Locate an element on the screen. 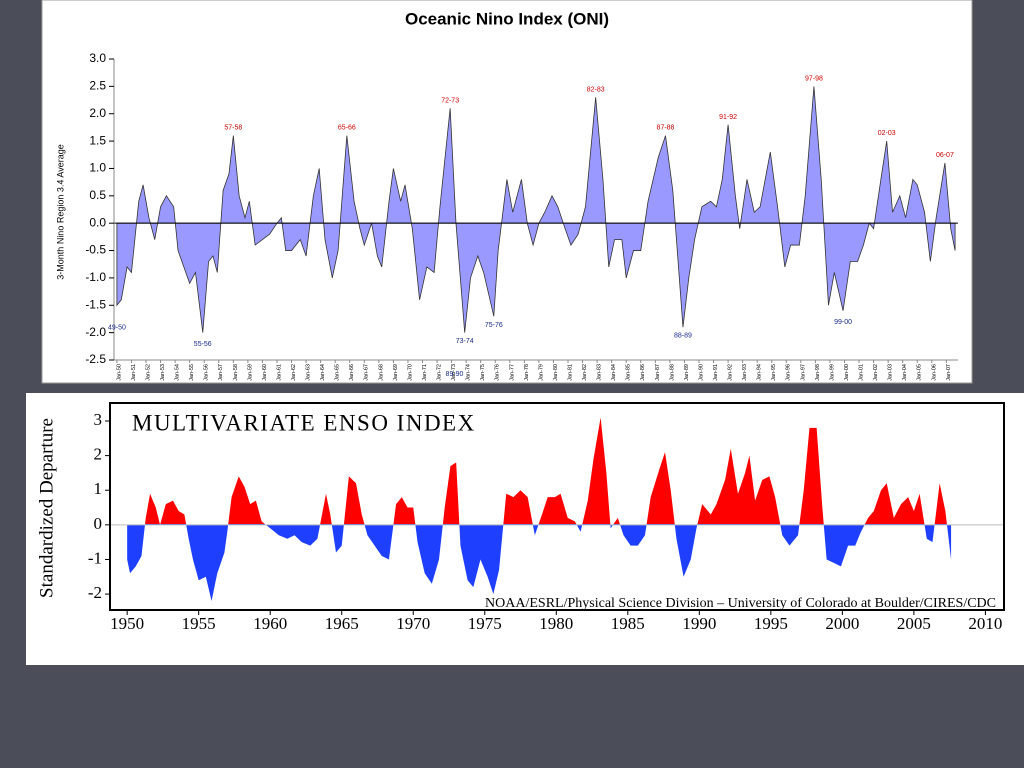 The image size is (1024, 768). annotation: 97-98 is located at coordinates (814, 78).